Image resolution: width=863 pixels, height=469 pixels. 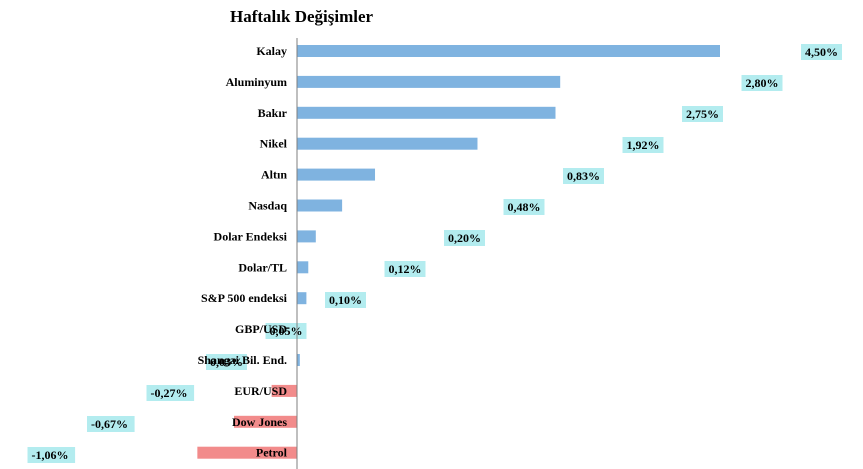 I want to click on value-label-bg-alt-n, so click(x=583, y=176).